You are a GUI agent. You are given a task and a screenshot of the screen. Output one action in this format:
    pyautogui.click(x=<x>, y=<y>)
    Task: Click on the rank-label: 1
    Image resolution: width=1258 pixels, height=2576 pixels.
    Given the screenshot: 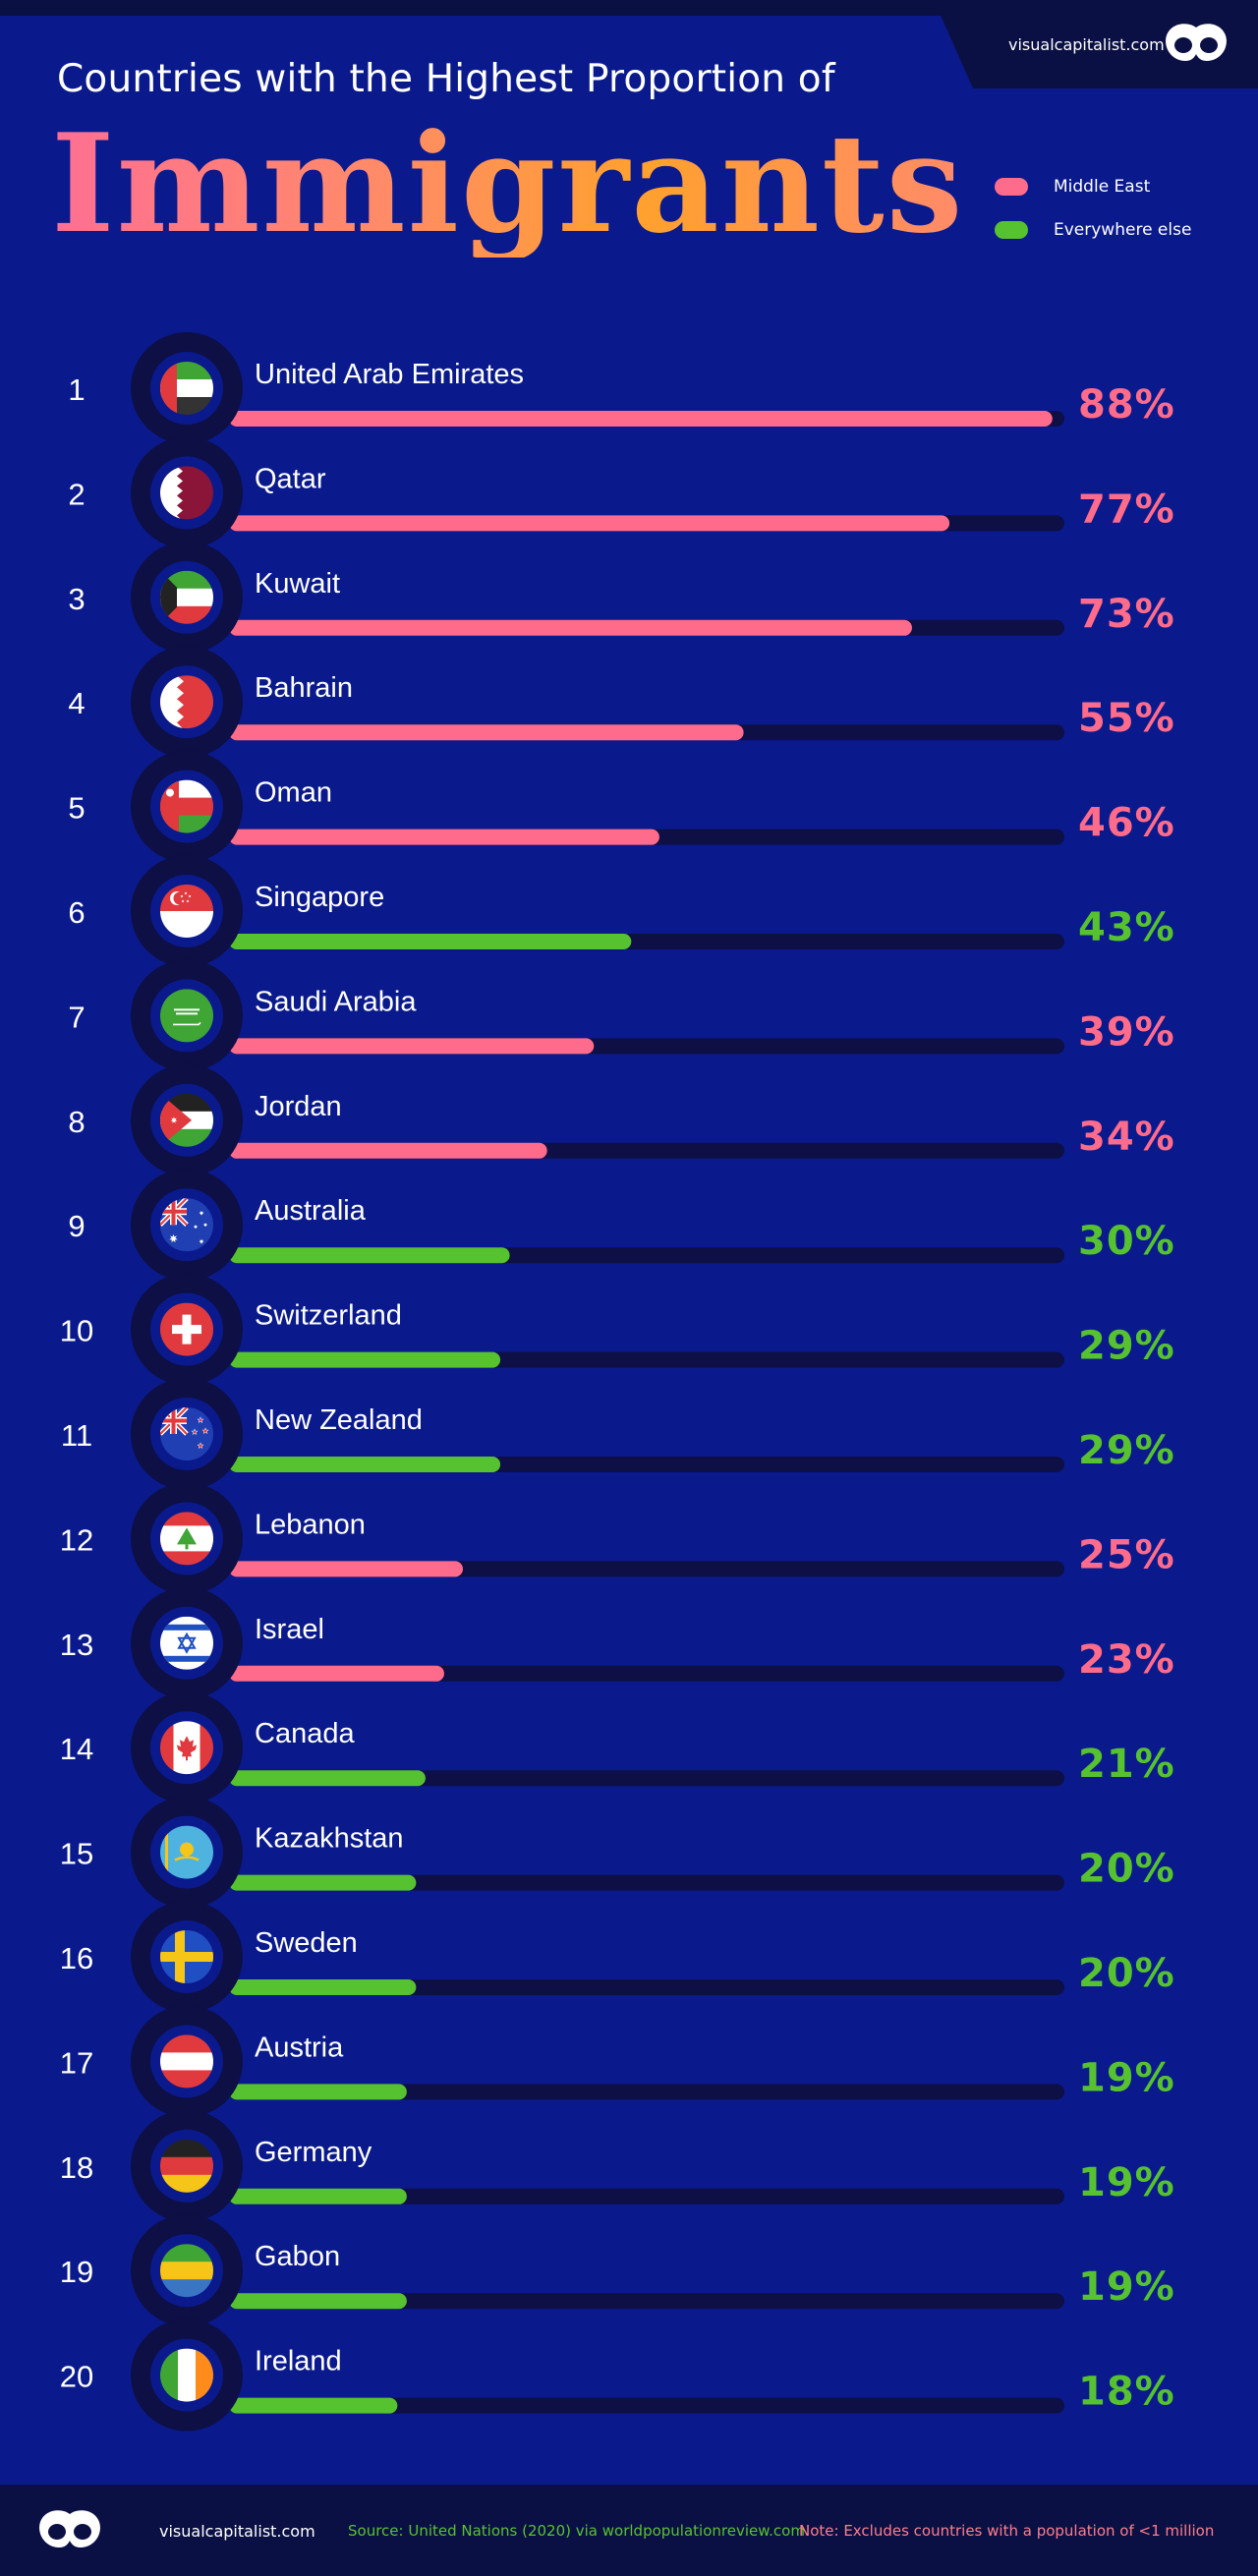 What is the action you would take?
    pyautogui.click(x=76, y=389)
    